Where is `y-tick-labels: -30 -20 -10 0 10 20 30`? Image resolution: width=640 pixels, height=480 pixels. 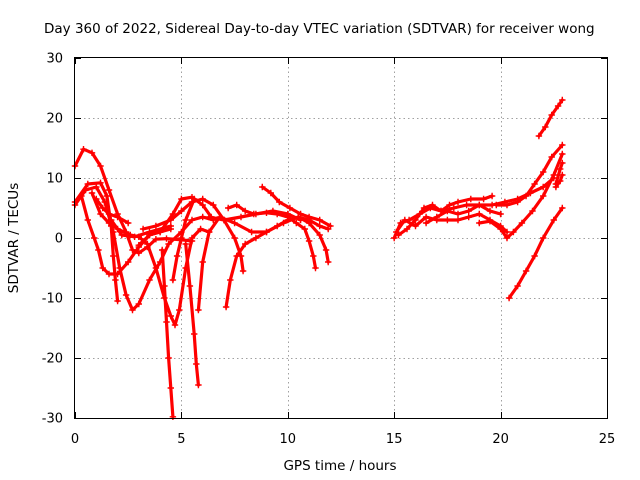
y-tick-labels: -30 -20 -10 0 10 20 30 is located at coordinates (52, 239).